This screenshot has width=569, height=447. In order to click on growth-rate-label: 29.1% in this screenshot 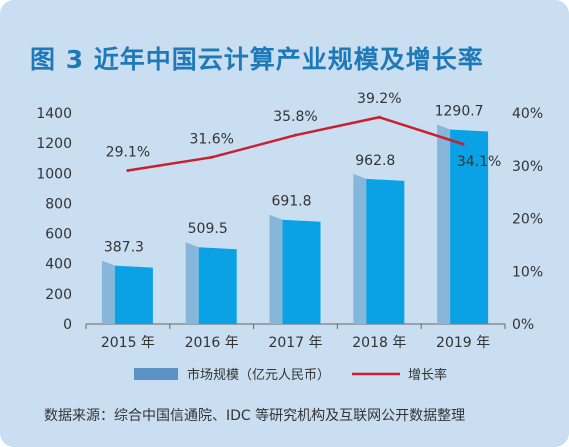, I will do `click(128, 152)`.